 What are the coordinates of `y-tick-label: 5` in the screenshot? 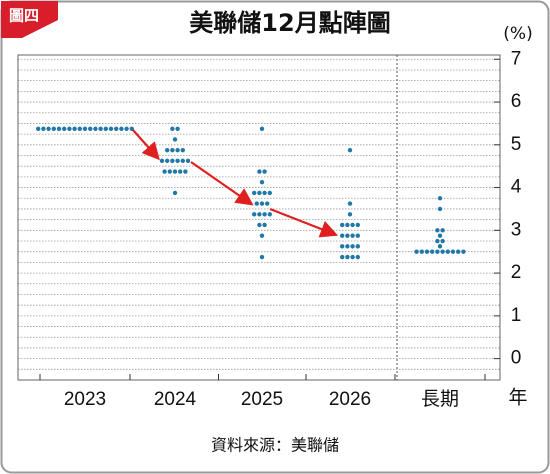 It's located at (516, 144).